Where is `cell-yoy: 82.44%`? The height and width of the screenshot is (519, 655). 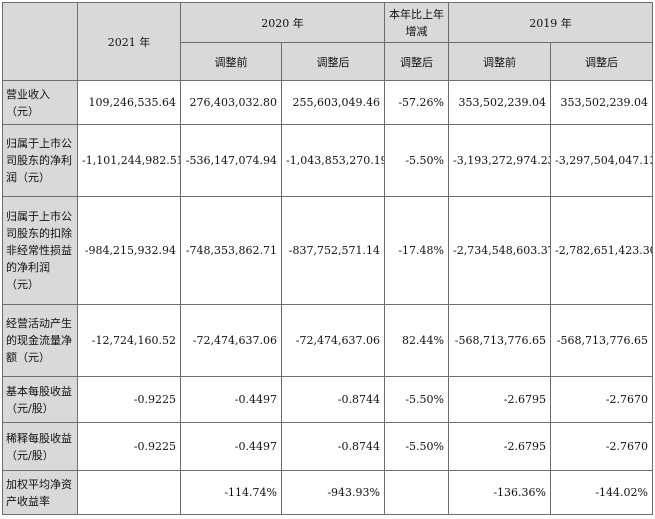
cell-yoy: 82.44% is located at coordinates (416, 340).